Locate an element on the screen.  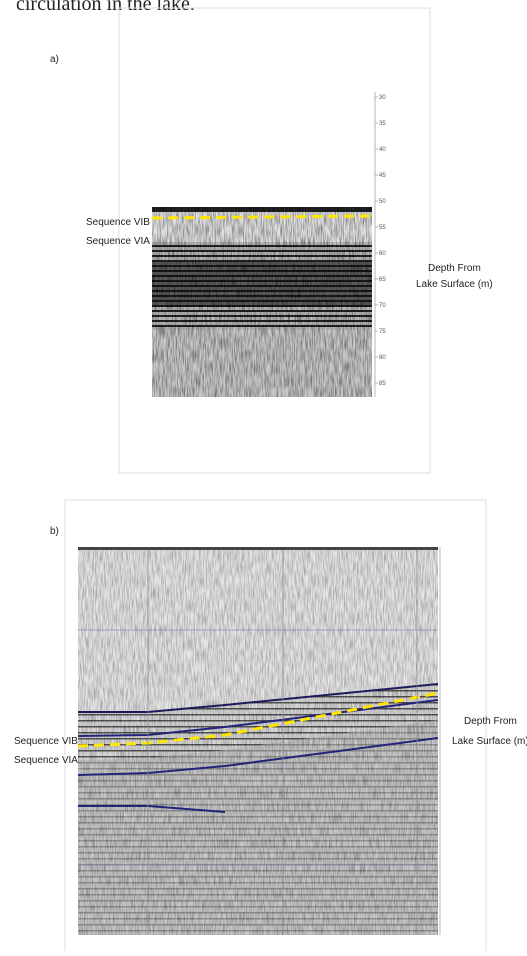
depth-tick-label: 65 is located at coordinates (382, 280).